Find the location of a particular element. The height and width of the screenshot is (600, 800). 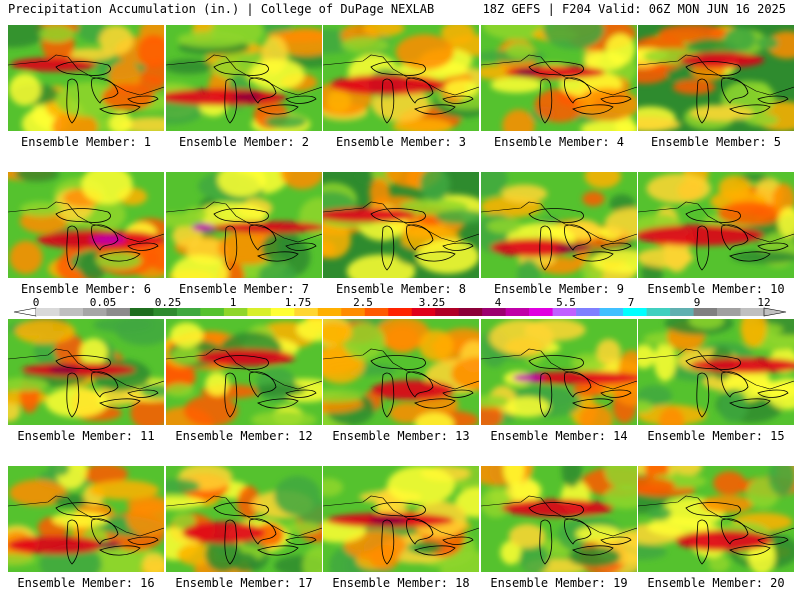

ensemble-member-caption: Ensemble Member: 11 is located at coordinates (86, 436).